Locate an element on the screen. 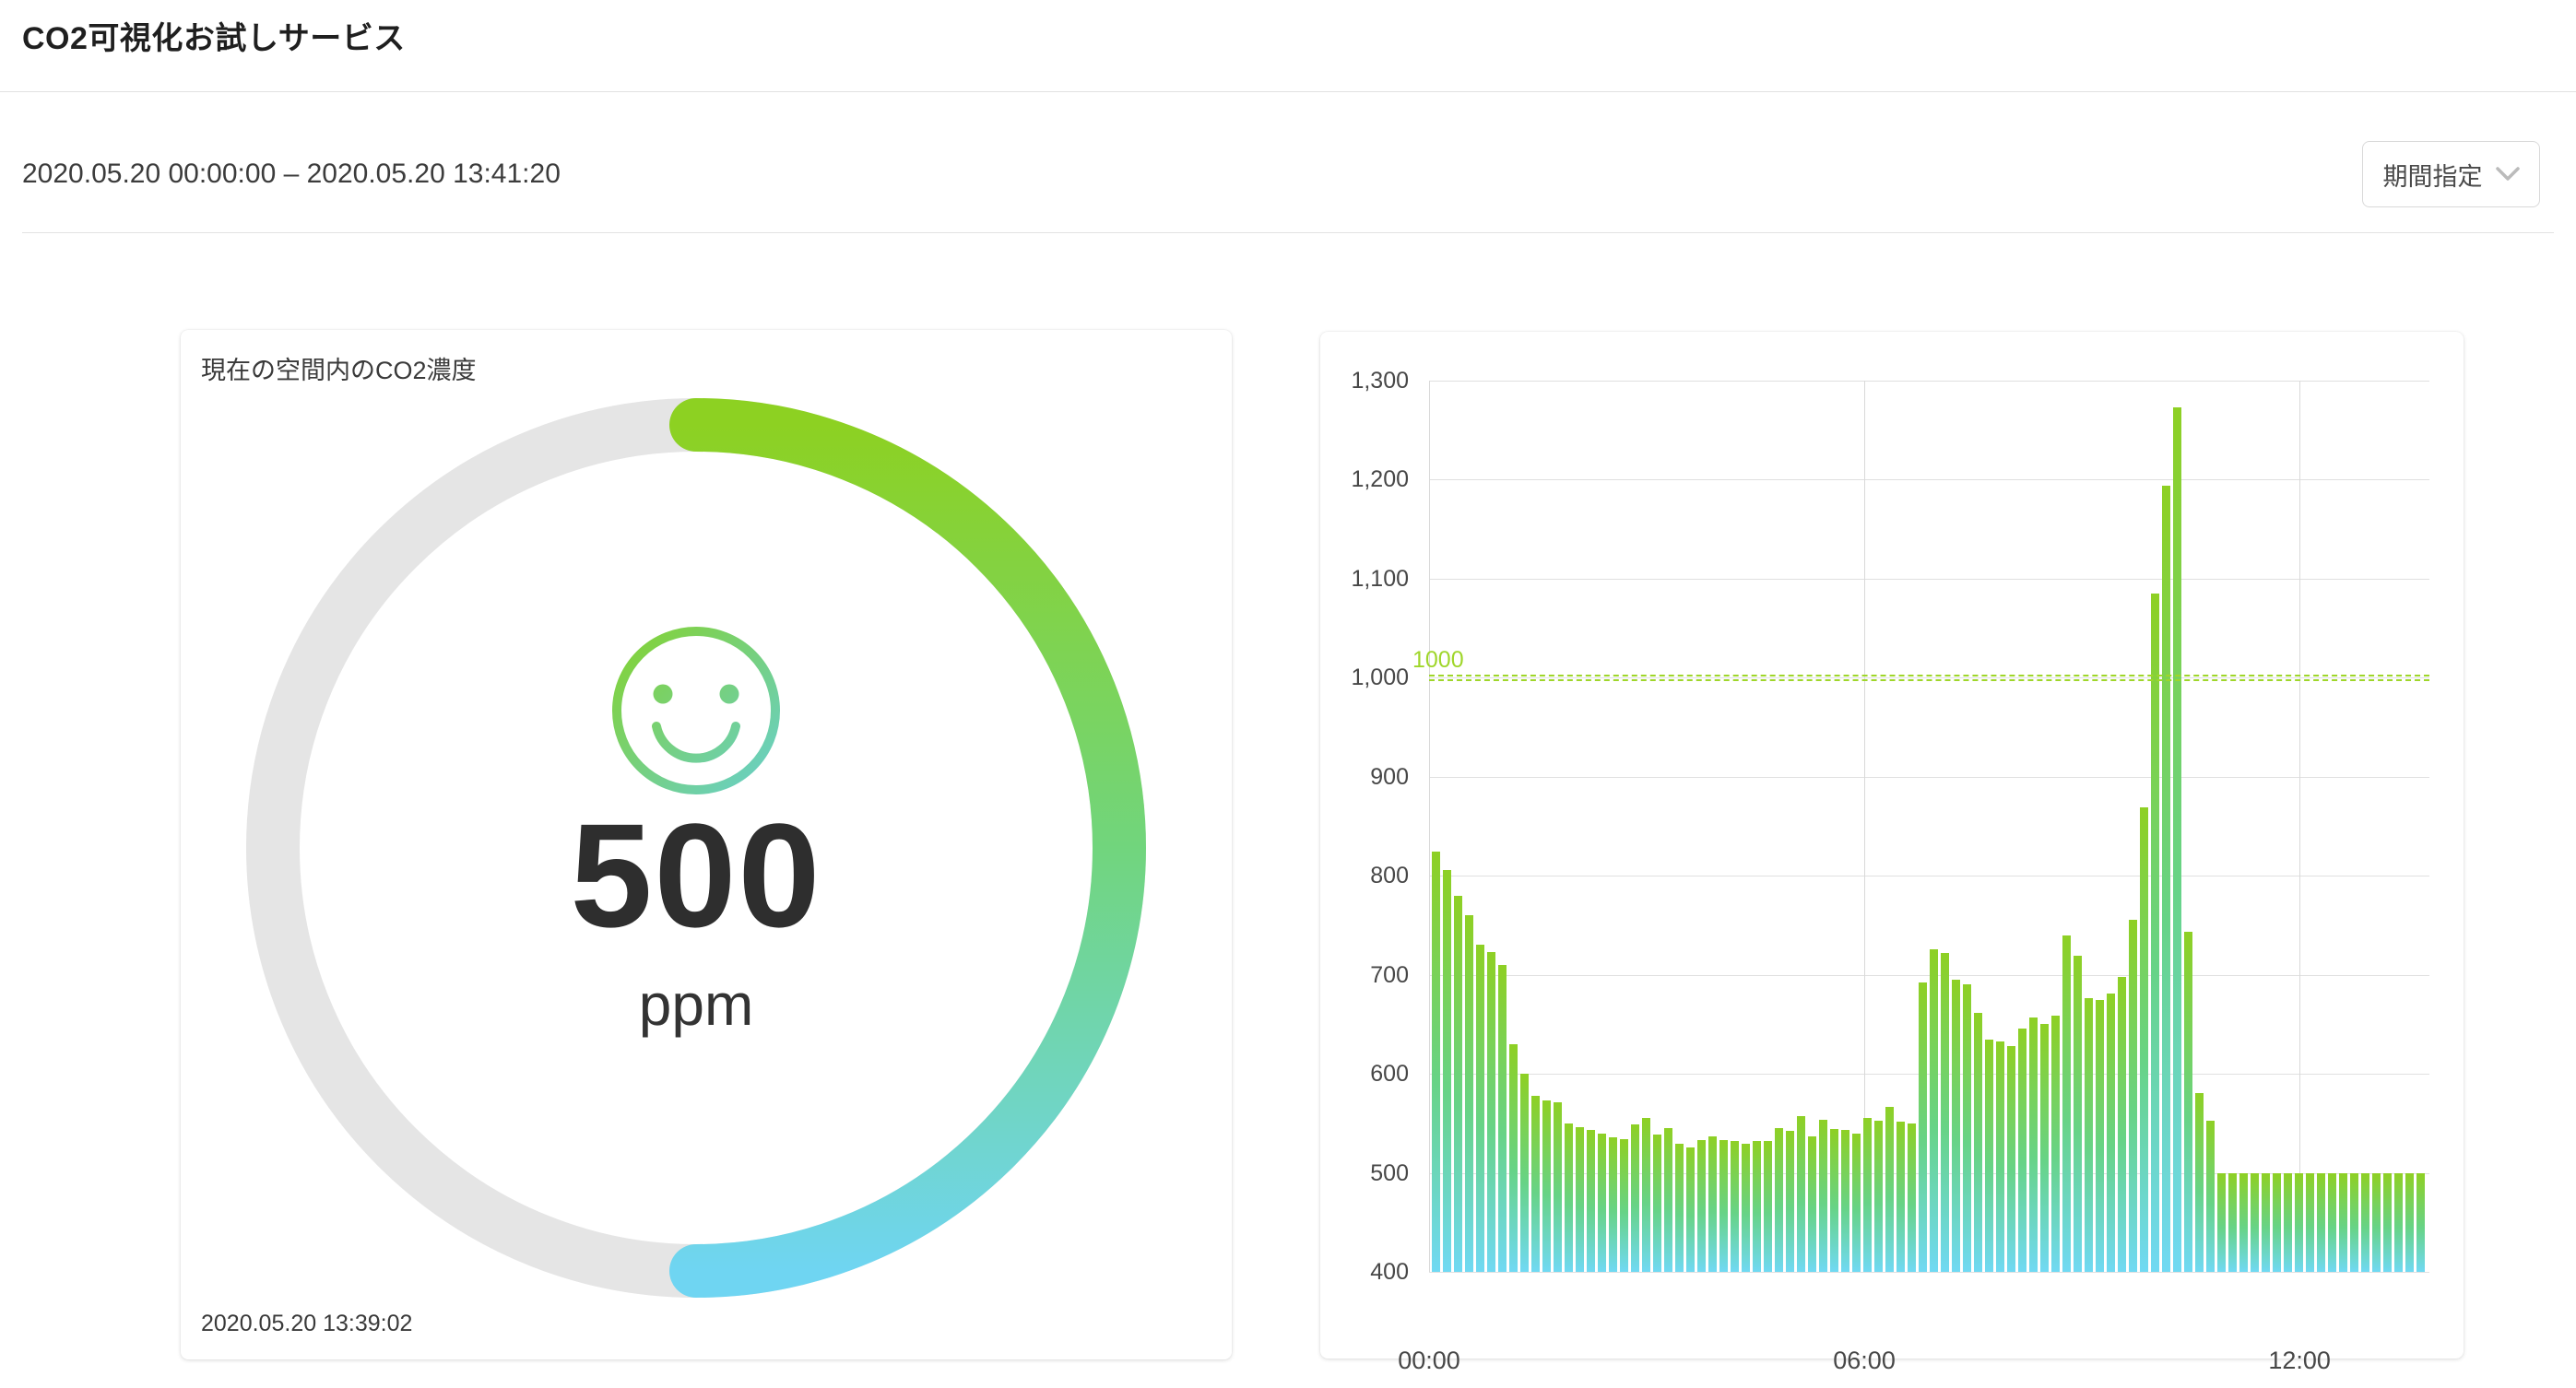 This screenshot has width=2576, height=1388. smiley-mouth is located at coordinates (696, 742).